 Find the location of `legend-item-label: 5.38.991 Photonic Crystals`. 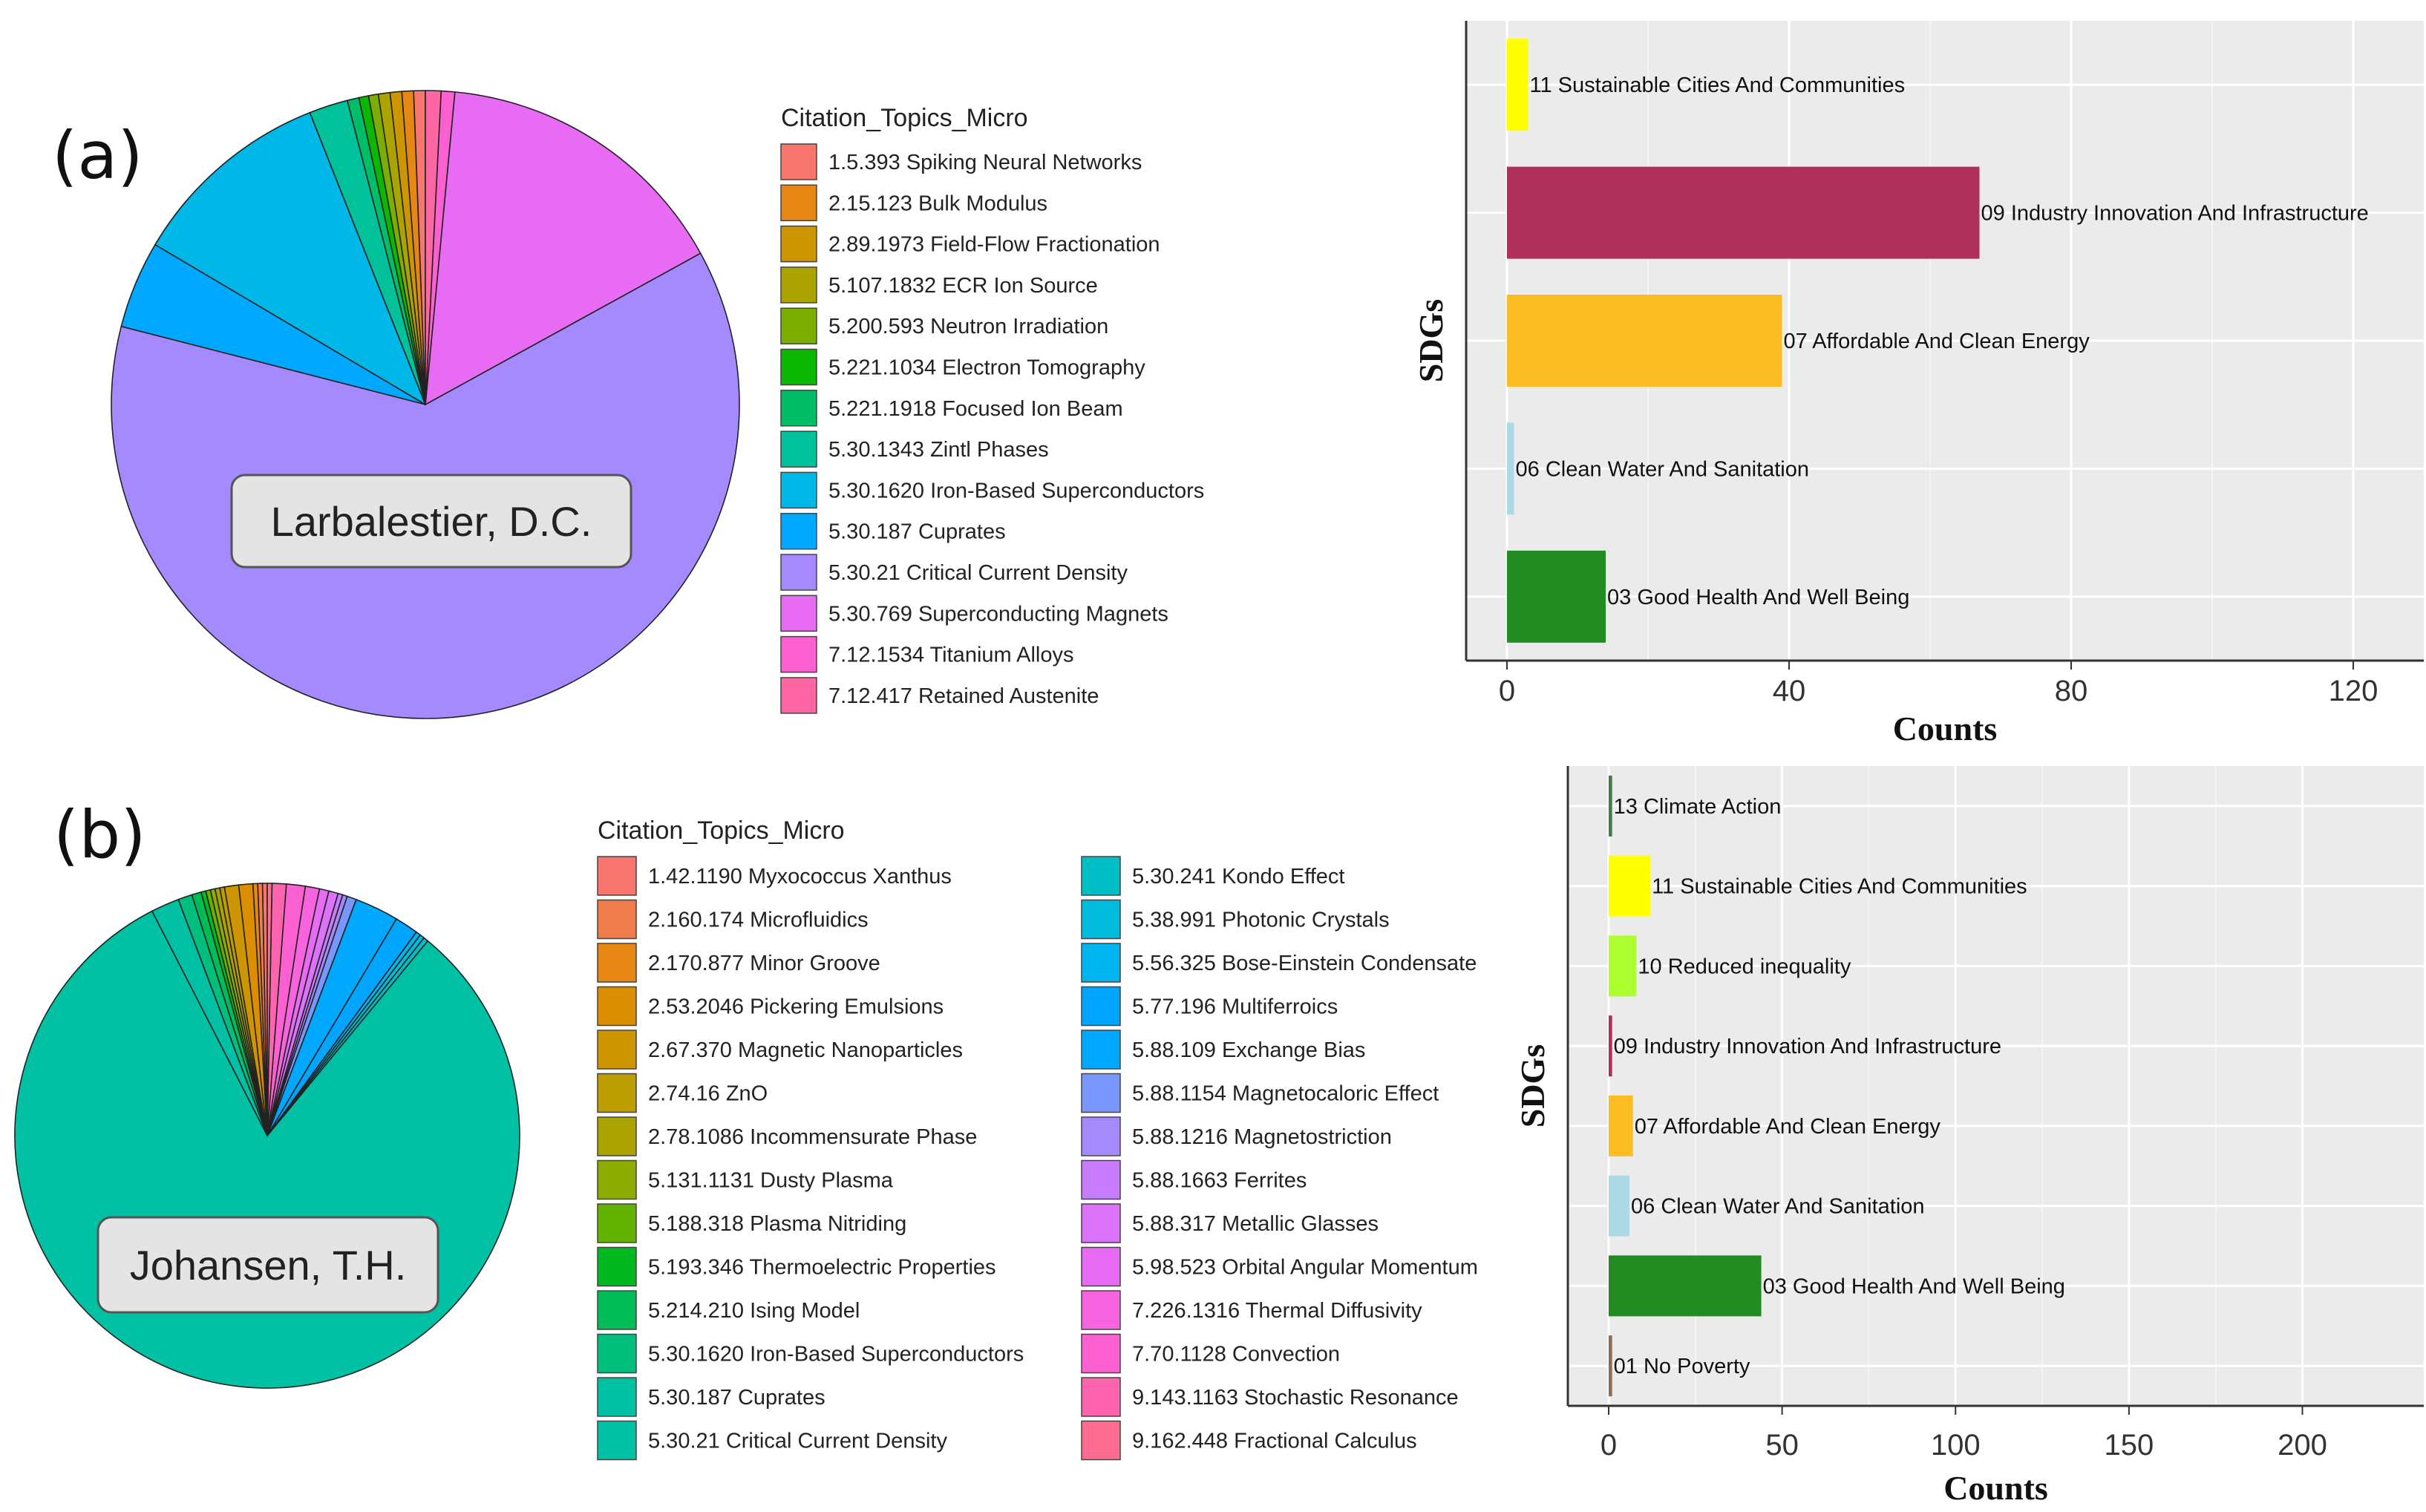

legend-item-label: 5.38.991 Photonic Crystals is located at coordinates (1261, 921).